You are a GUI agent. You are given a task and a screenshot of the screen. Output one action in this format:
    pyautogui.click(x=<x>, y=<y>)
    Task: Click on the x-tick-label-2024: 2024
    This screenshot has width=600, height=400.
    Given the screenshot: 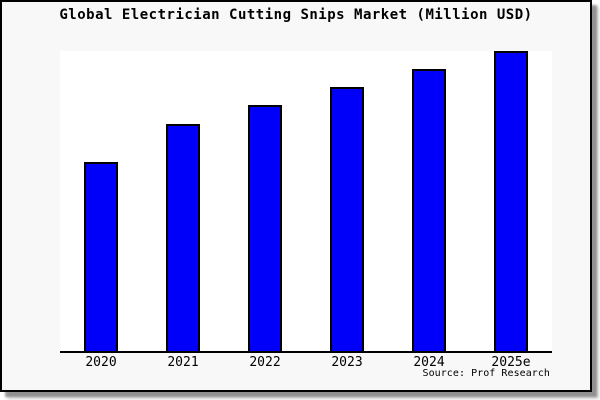 What is the action you would take?
    pyautogui.click(x=429, y=362)
    